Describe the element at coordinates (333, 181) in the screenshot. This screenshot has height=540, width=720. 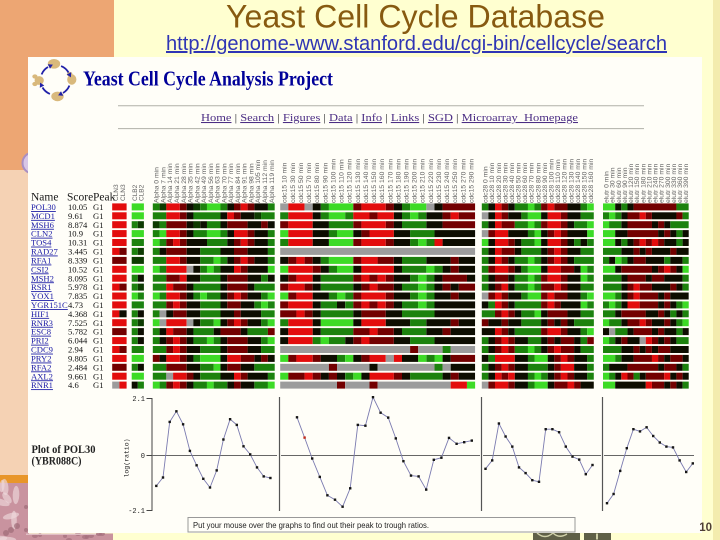
I see `svg-text: cdc15 100 min` at that location.